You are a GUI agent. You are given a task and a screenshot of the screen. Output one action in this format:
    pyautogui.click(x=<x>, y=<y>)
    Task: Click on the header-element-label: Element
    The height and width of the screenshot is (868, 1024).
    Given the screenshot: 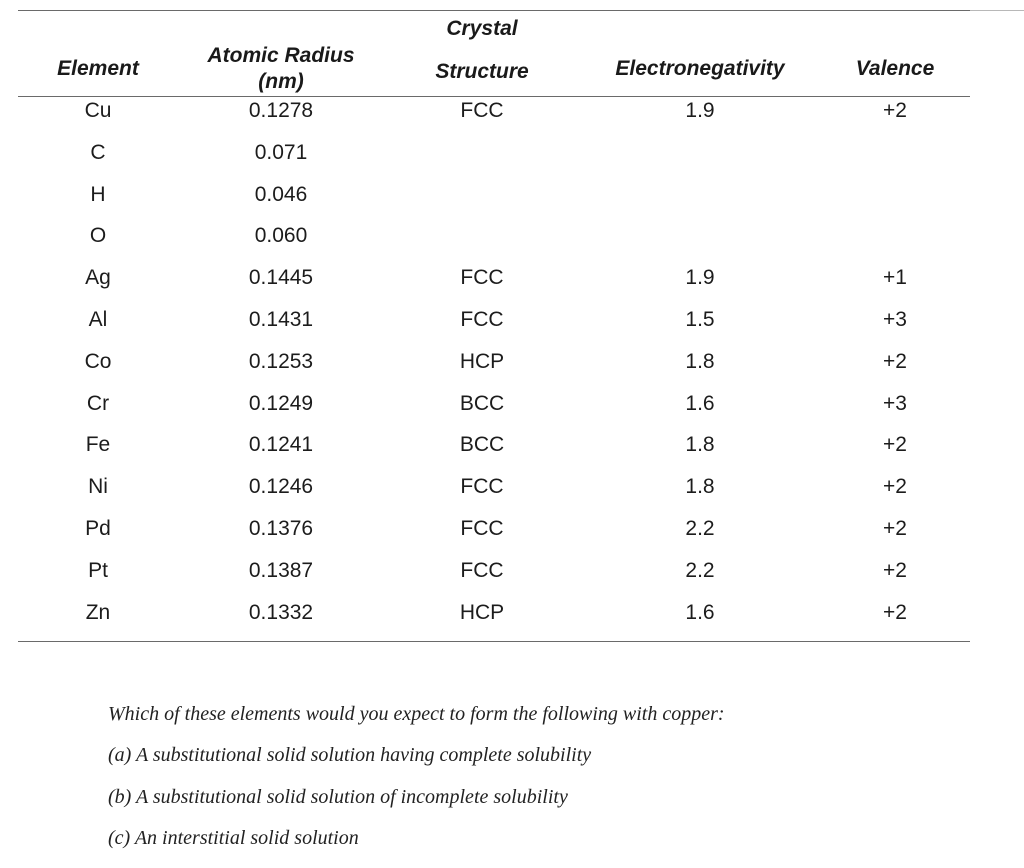 What is the action you would take?
    pyautogui.click(x=98, y=68)
    